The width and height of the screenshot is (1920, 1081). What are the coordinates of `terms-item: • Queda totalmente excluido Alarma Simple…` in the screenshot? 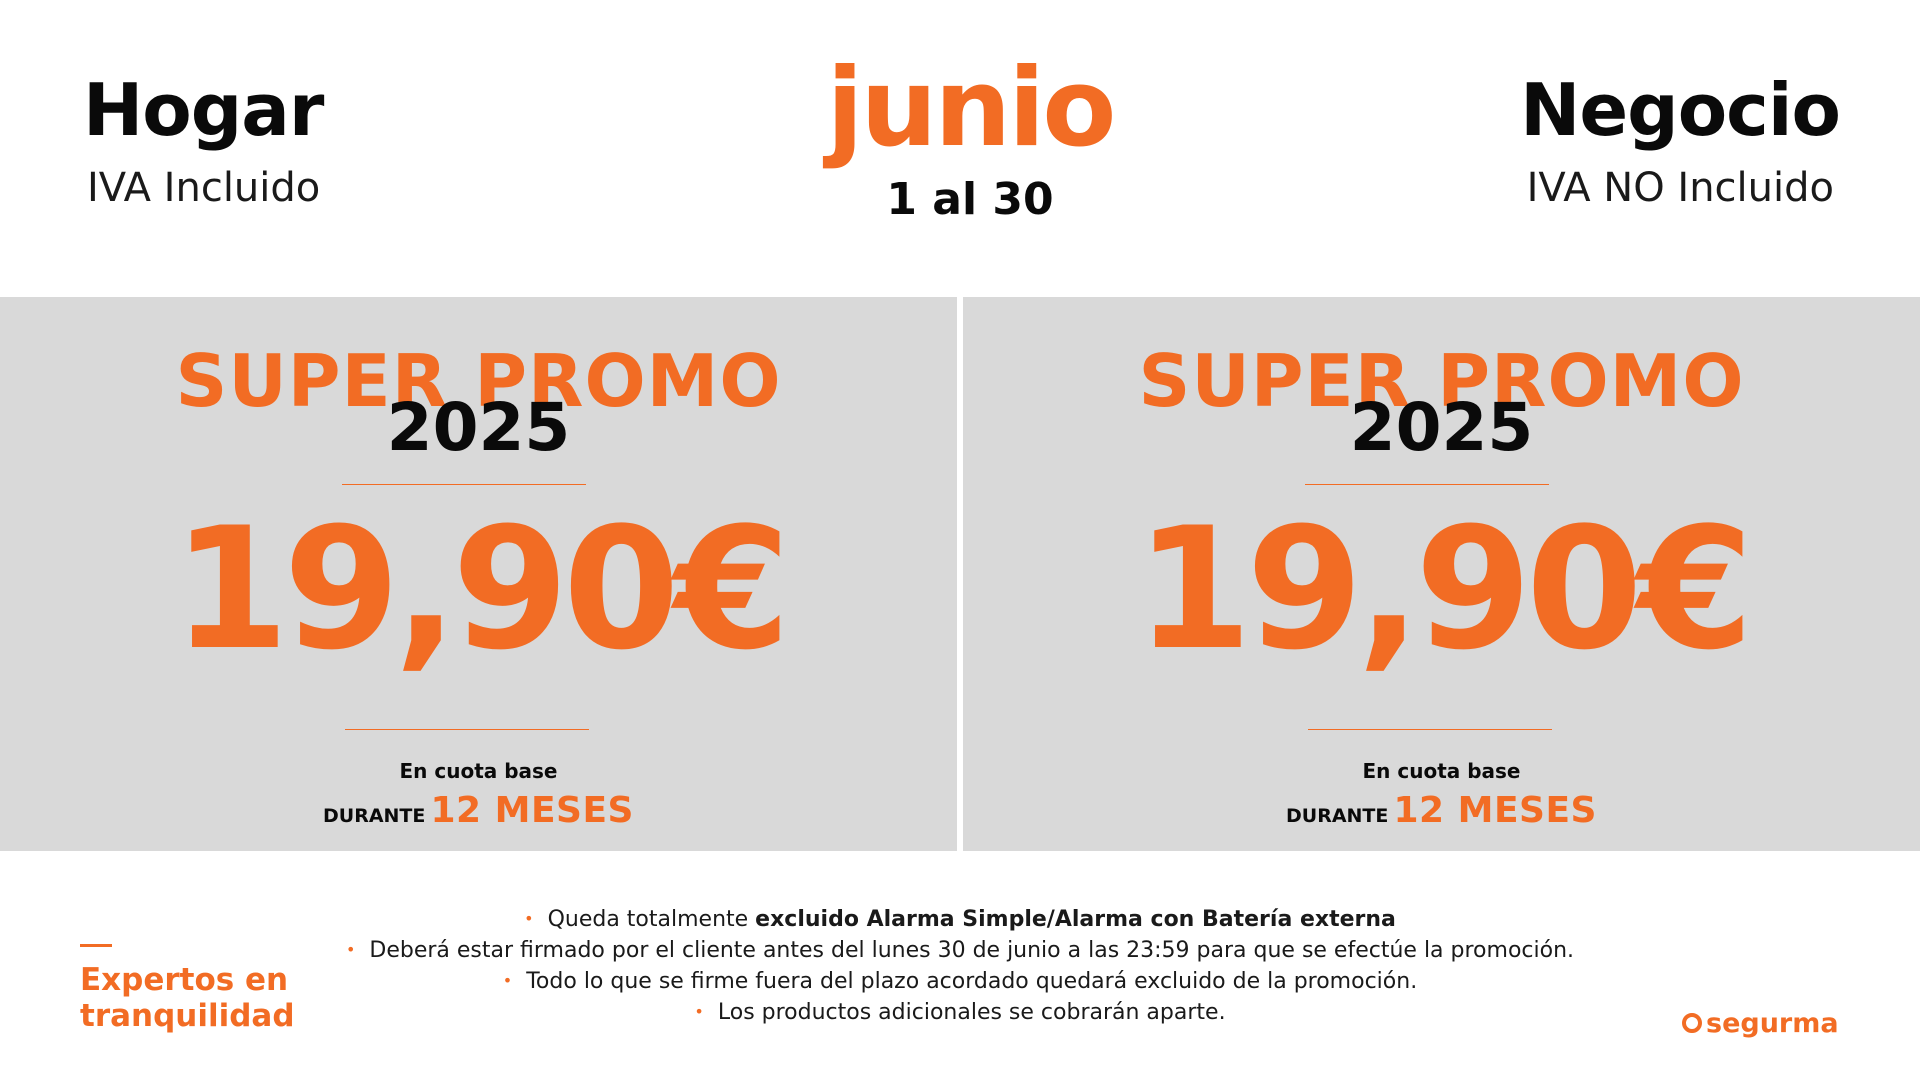 It's located at (960, 919).